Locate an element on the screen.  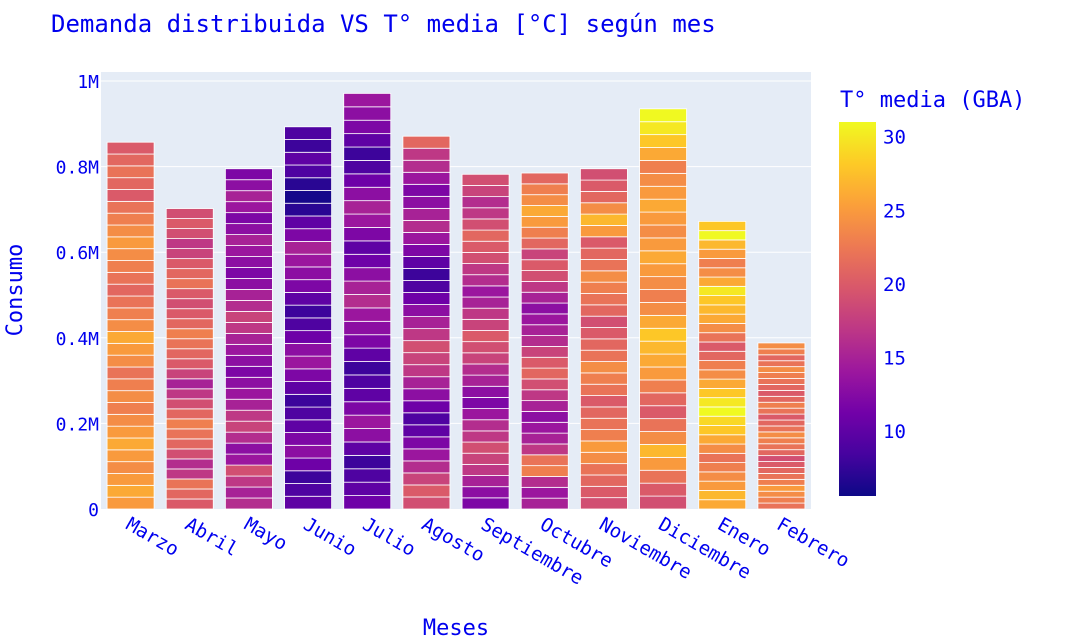
colorbar-tick-label: 25 is located at coordinates (894, 211).